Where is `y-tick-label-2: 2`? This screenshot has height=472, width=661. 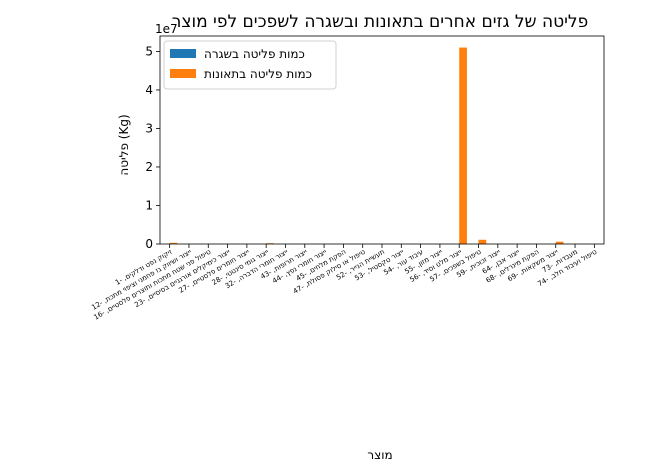 y-tick-label-2: 2 is located at coordinates (149, 167).